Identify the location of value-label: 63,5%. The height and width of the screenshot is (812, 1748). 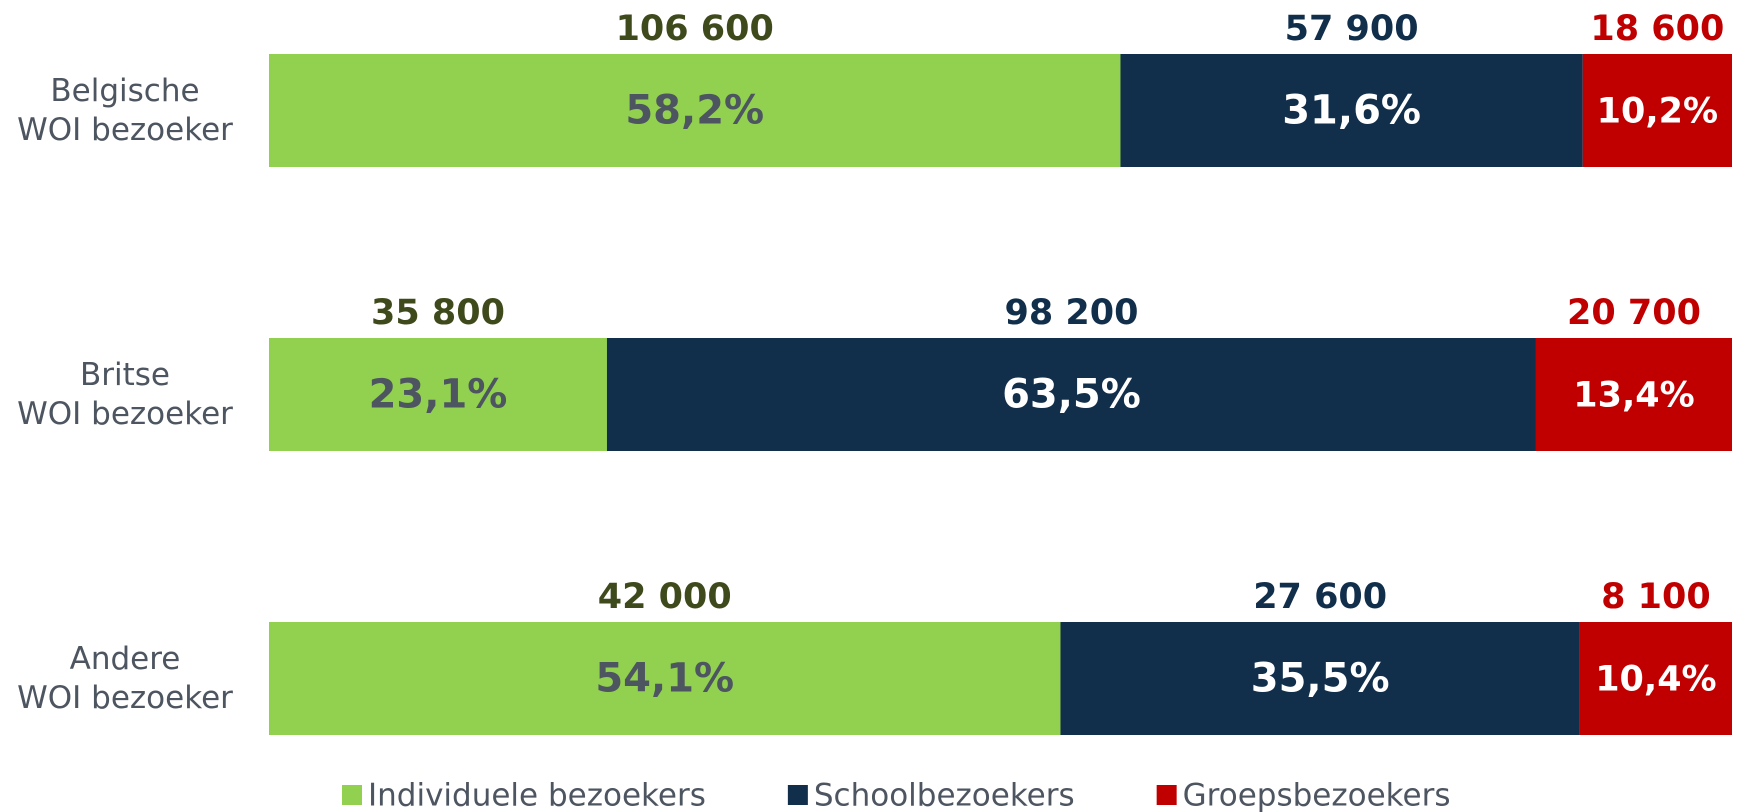
(1071, 395).